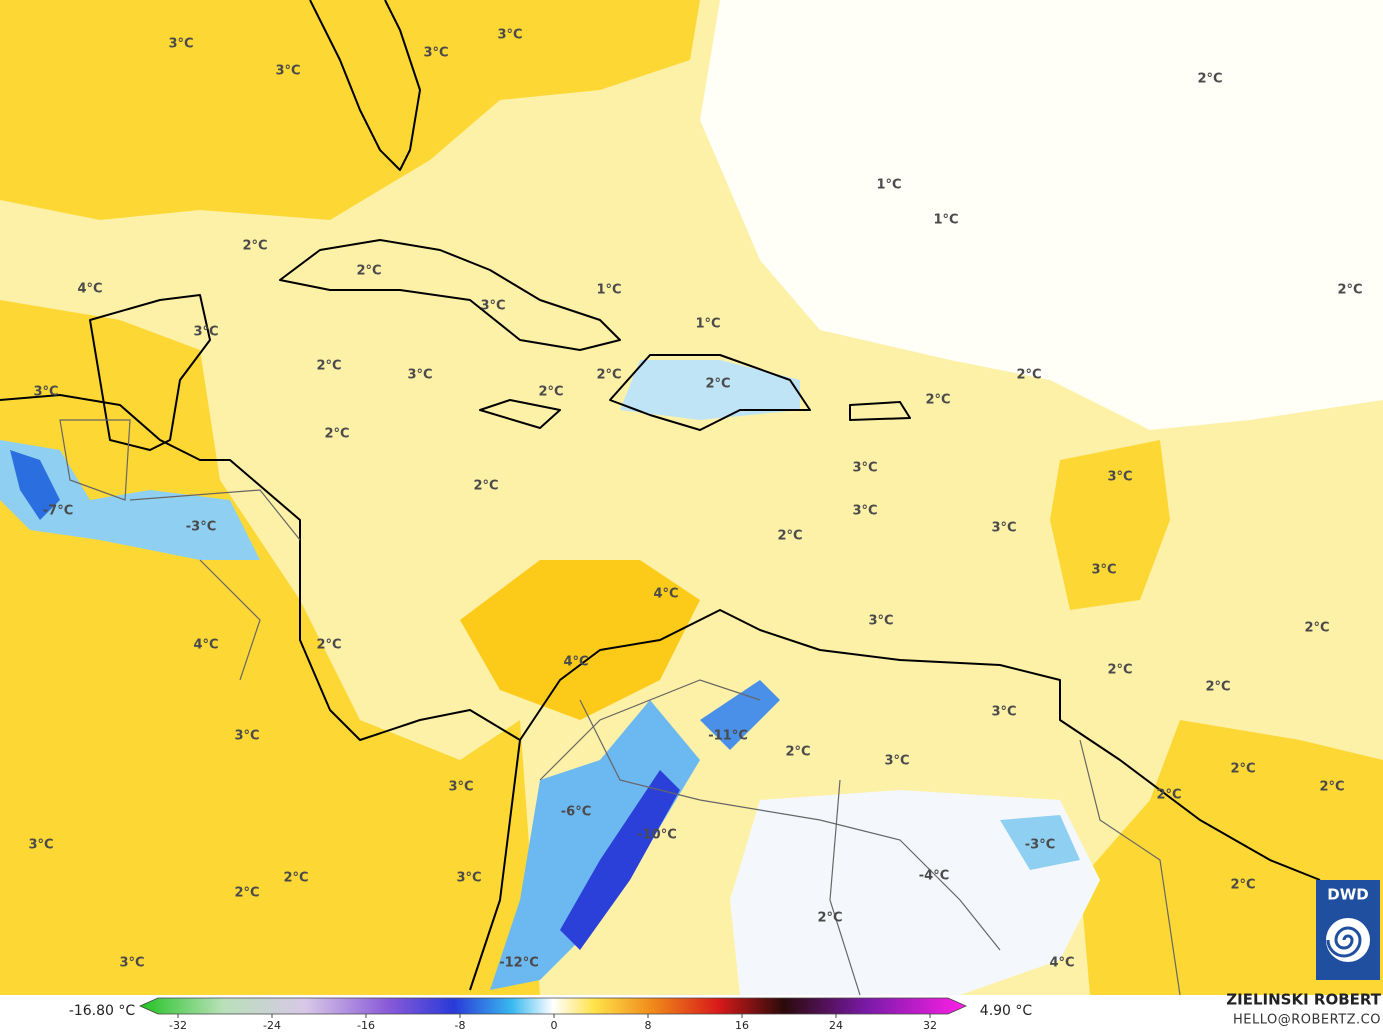 This screenshot has width=1383, height=1035. What do you see at coordinates (657, 835) in the screenshot?
I see `temp-label: -10°C` at bounding box center [657, 835].